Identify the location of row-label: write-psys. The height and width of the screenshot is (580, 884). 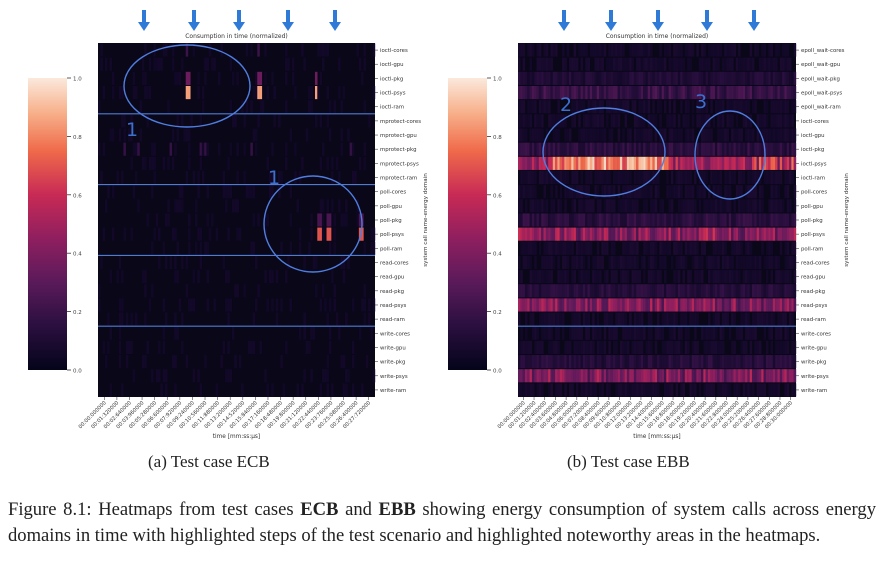
(394, 377).